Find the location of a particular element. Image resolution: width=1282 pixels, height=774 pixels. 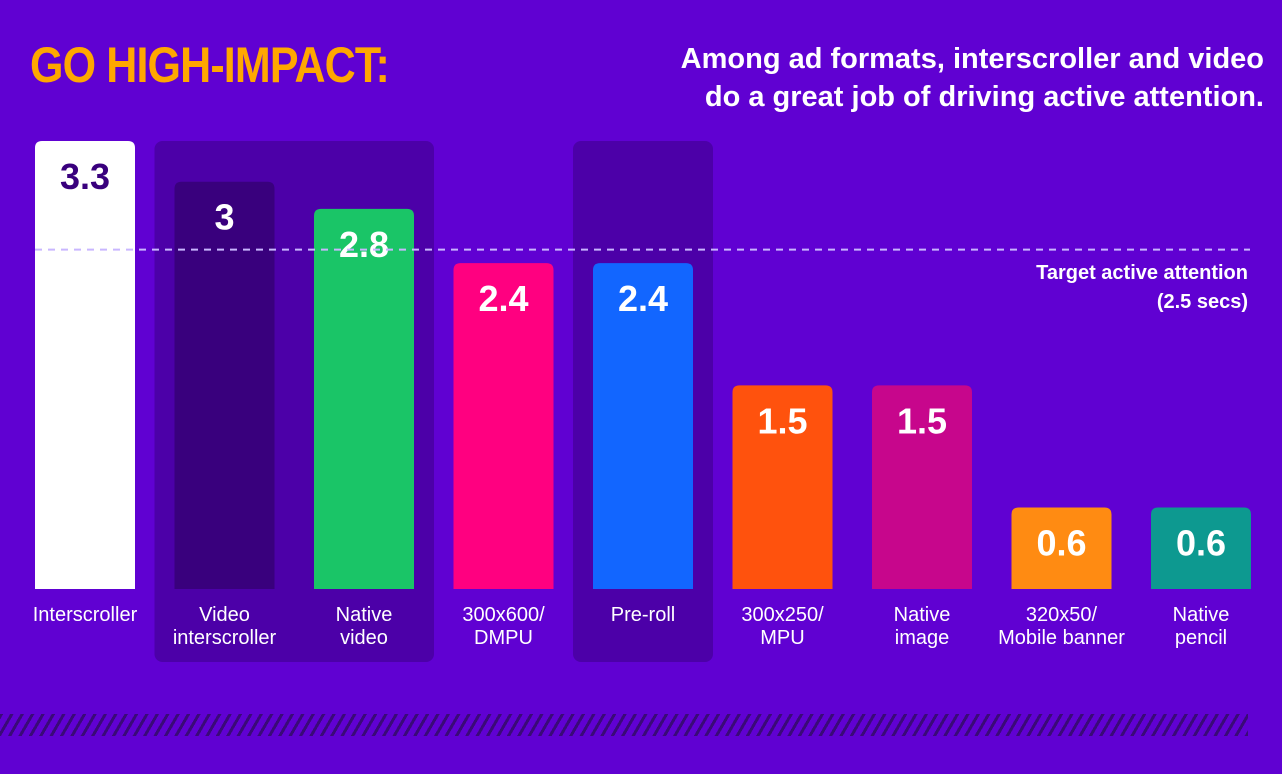

category-label: MPU is located at coordinates (782, 638).